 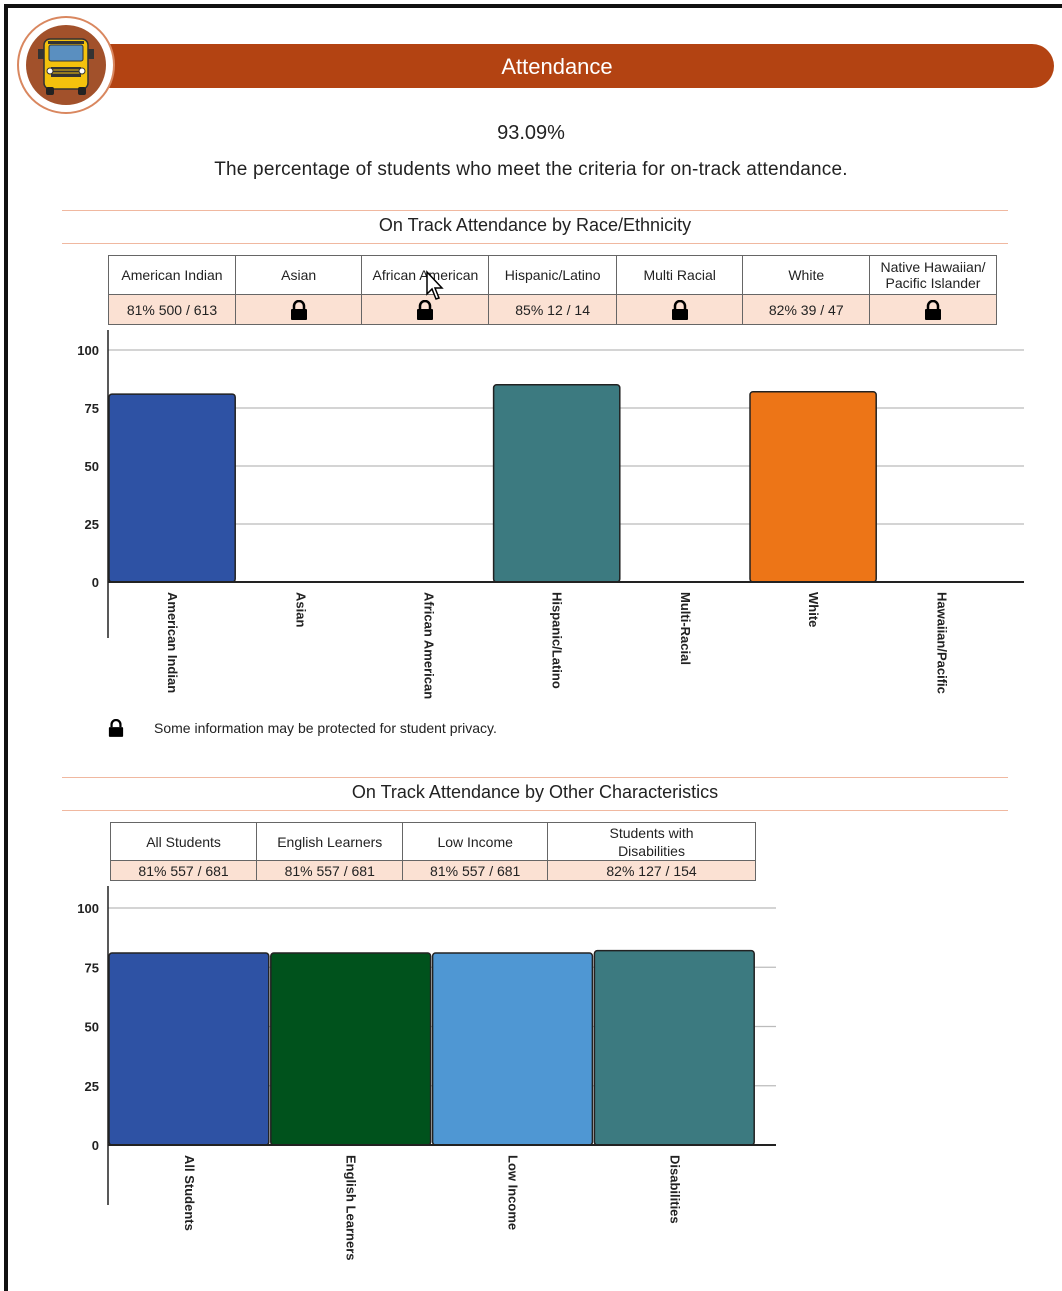 I want to click on attendance-banner: Attendance, so click(x=557, y=66).